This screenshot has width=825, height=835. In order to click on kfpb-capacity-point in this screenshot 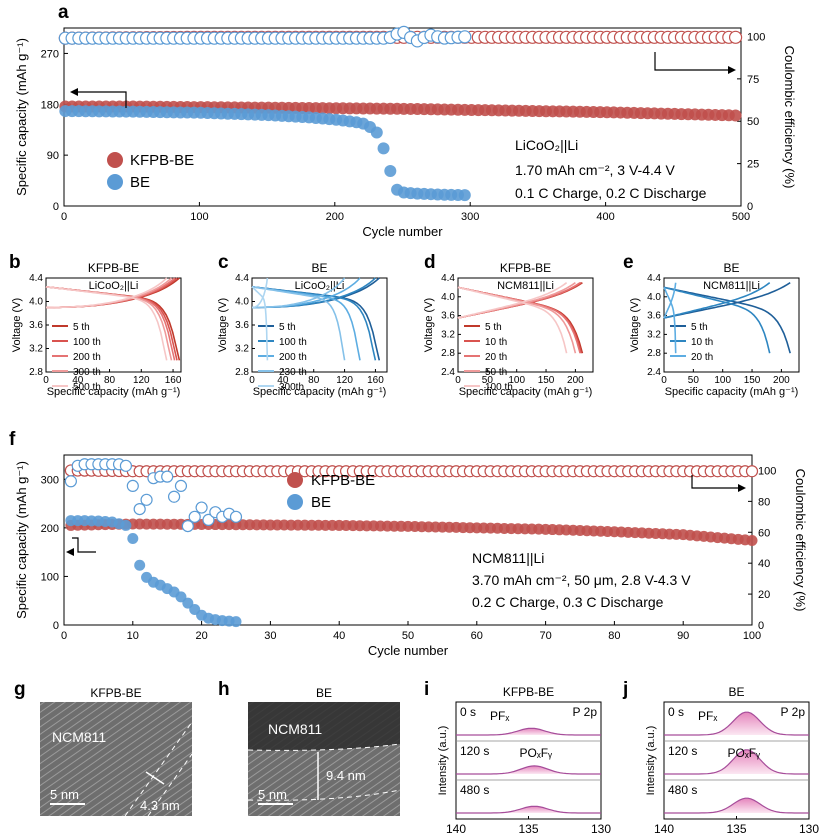, I will do `click(752, 540)`.